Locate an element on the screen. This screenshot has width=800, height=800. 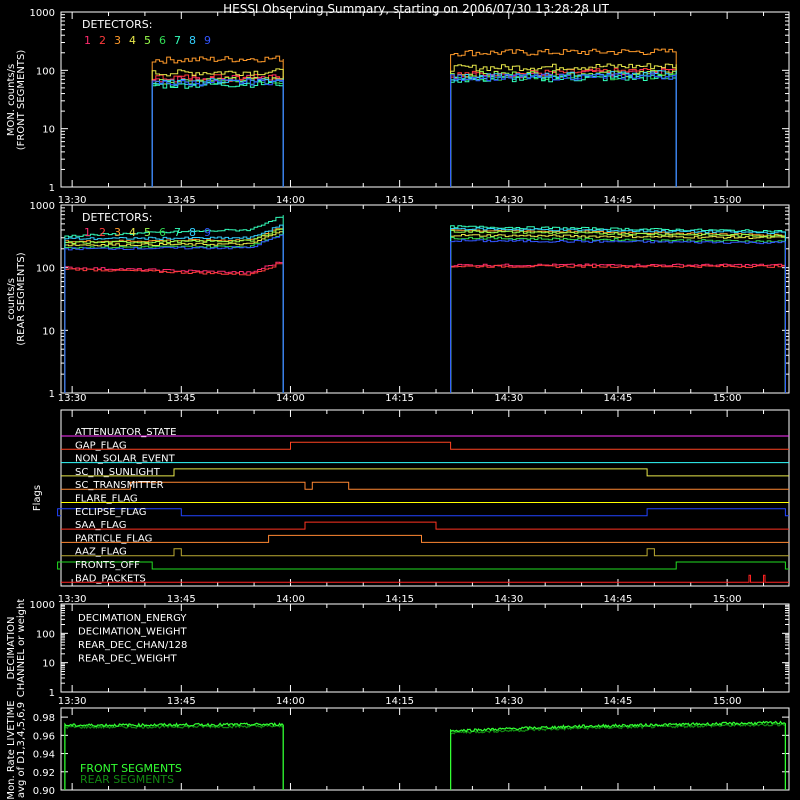
rear-legend-detector-4: 4 is located at coordinates (132, 232).